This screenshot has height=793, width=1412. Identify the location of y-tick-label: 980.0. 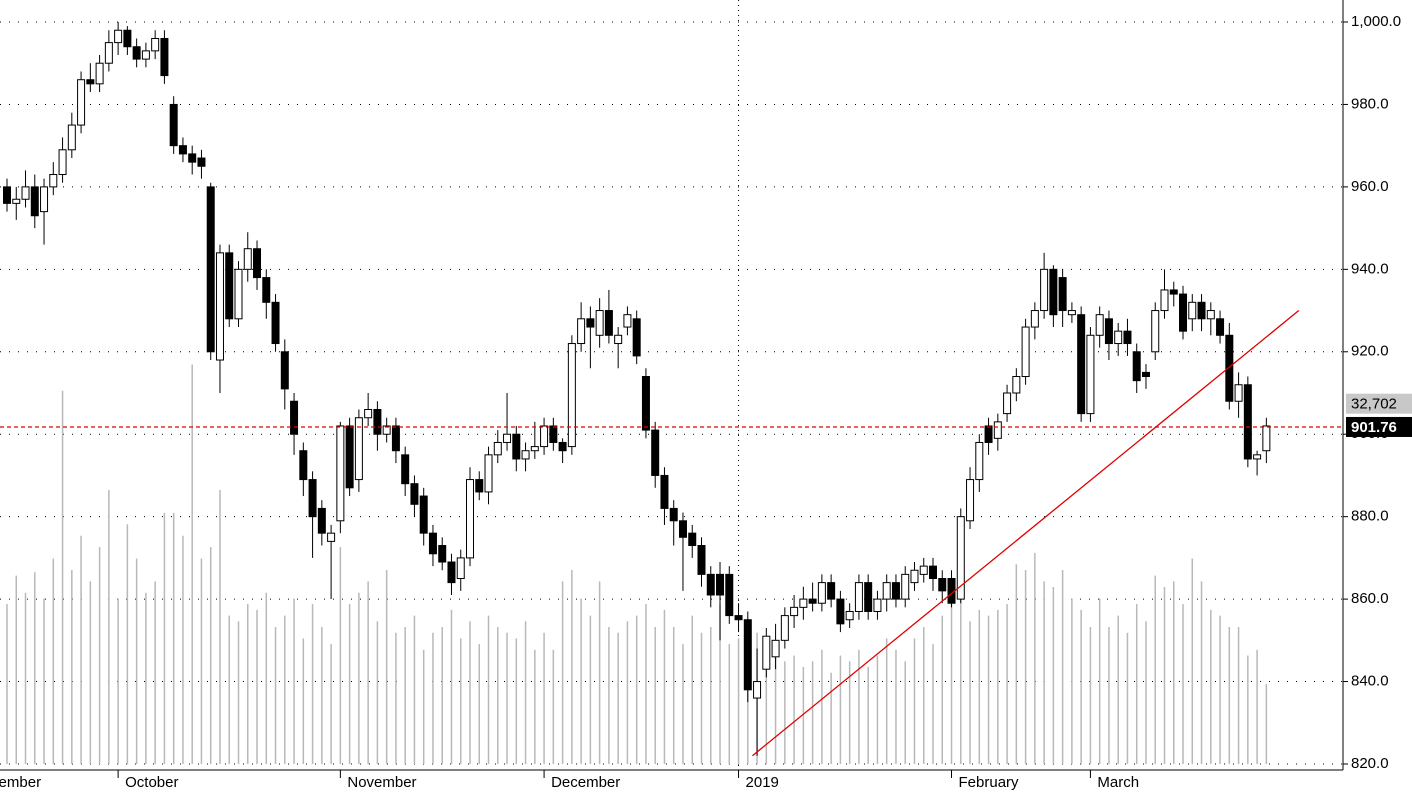
(1370, 103).